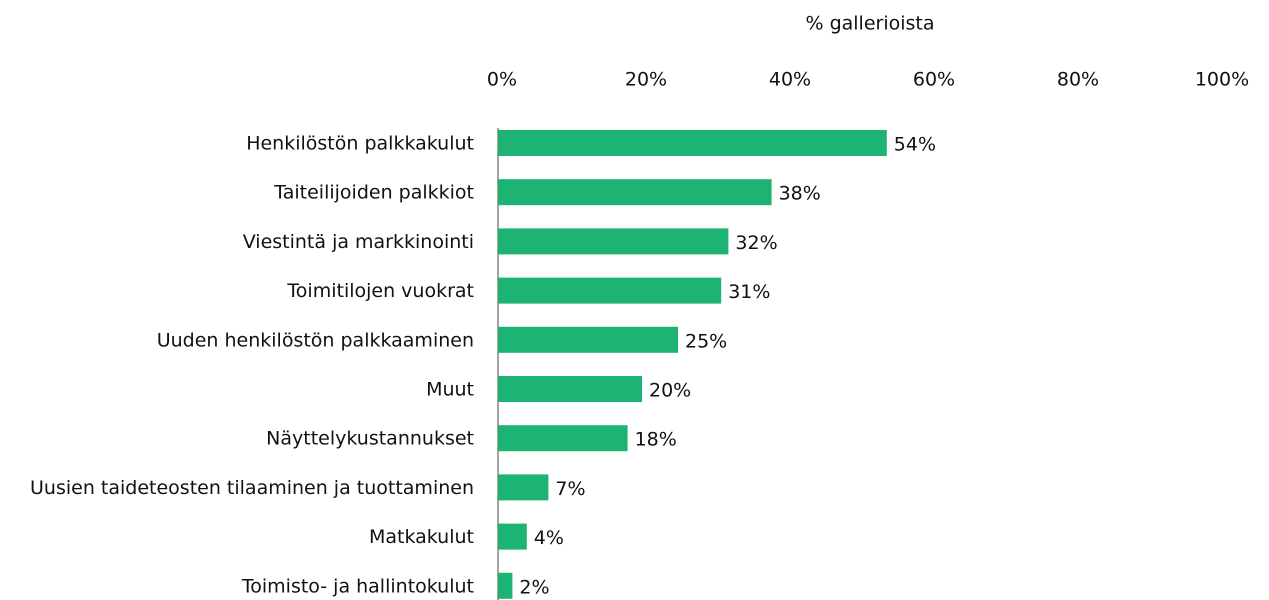 The image size is (1269, 600). What do you see at coordinates (421, 537) in the screenshot?
I see `y-tick-label: Matkakulut` at bounding box center [421, 537].